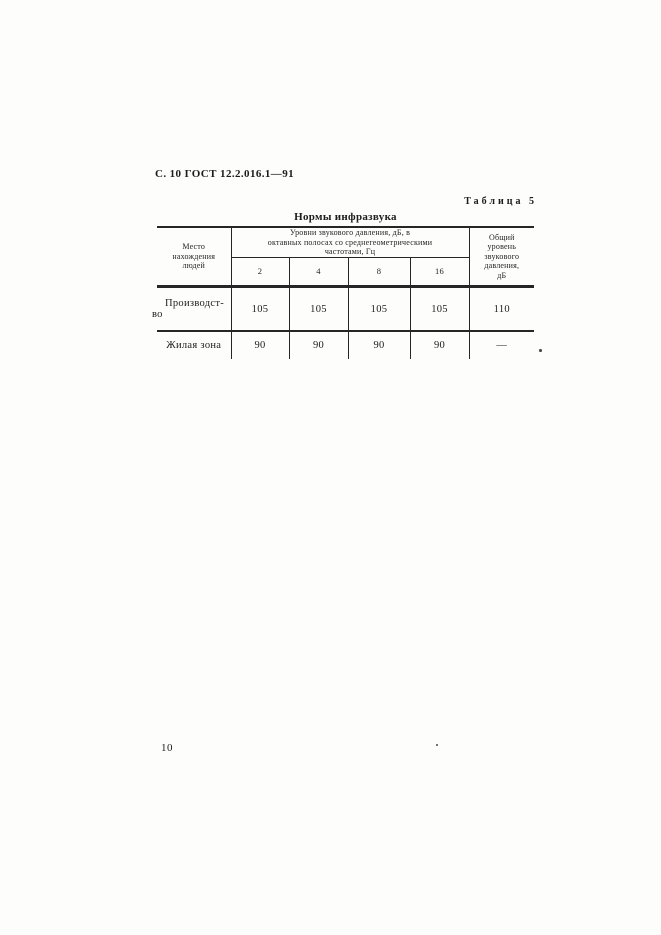 The image size is (661, 935). Describe the element at coordinates (345, 217) in the screenshot. I see `table-title: Нормы инфразвука` at that location.